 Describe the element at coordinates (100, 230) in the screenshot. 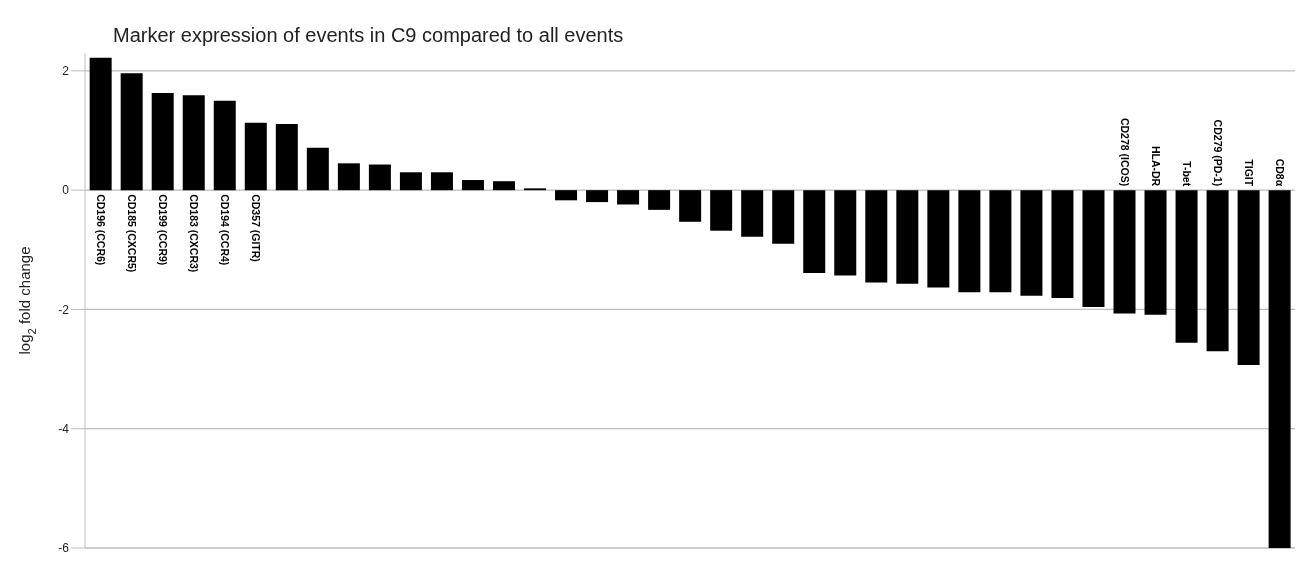

I see `x-tick-label: CD196 (CCR6)` at that location.